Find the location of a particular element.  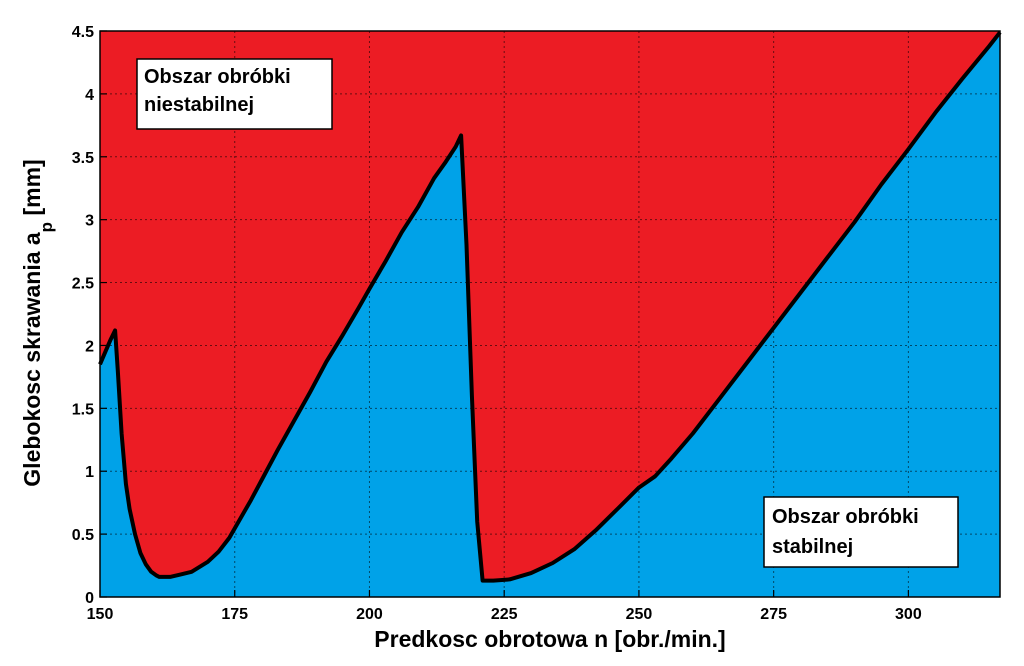

annotation-unstable-line2: niestabilnej is located at coordinates (199, 105).